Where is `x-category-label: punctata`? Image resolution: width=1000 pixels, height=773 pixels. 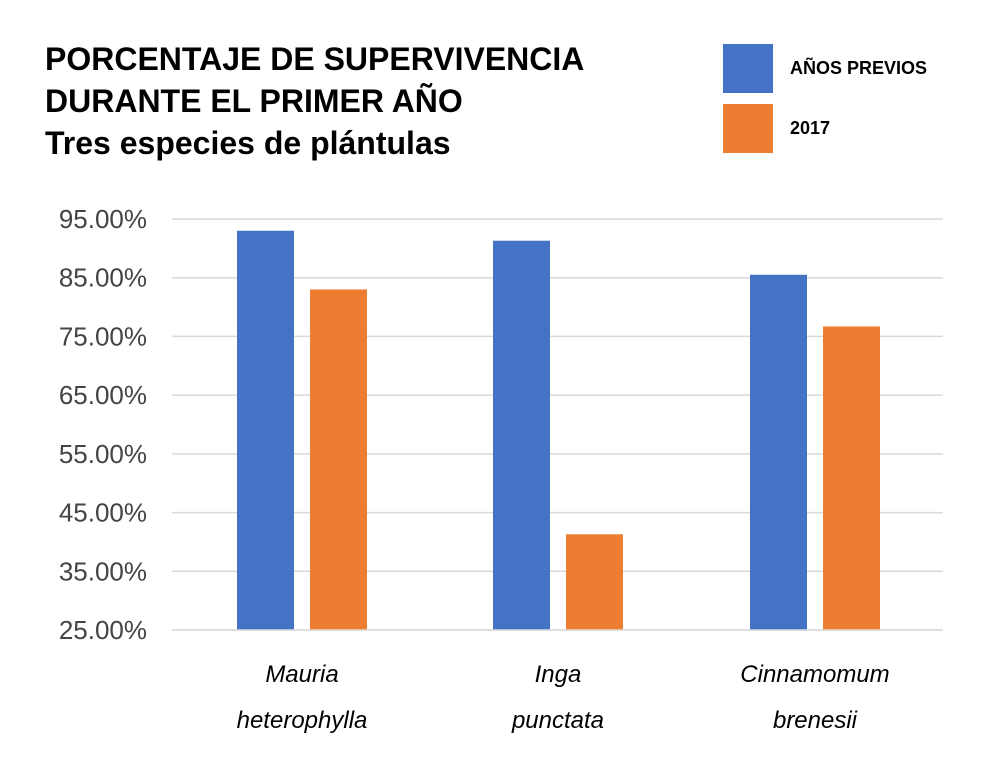 x-category-label: punctata is located at coordinates (557, 720).